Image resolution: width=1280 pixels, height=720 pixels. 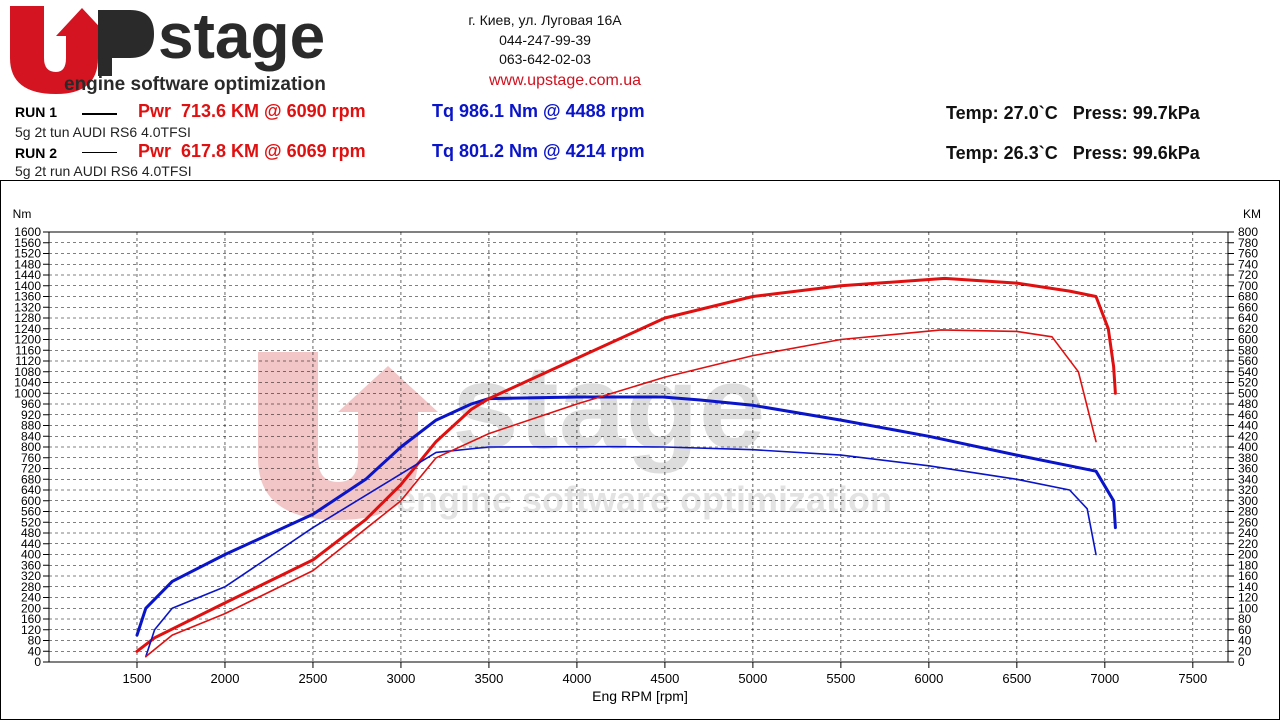 I want to click on left-tick-label: 1280, so click(x=27, y=318).